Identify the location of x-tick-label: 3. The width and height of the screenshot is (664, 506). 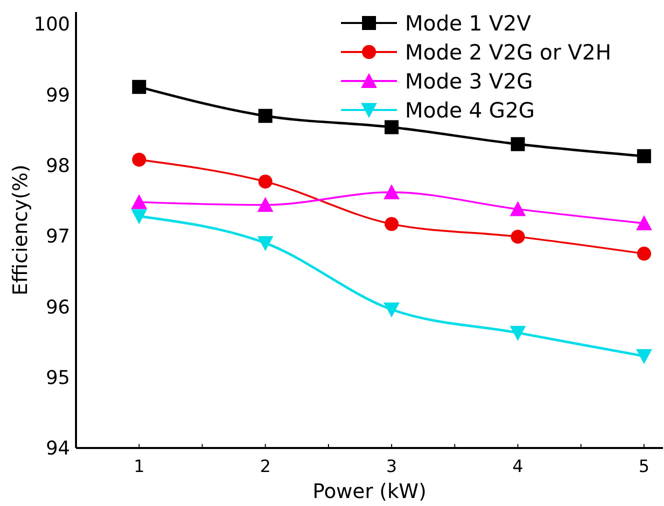
(392, 467).